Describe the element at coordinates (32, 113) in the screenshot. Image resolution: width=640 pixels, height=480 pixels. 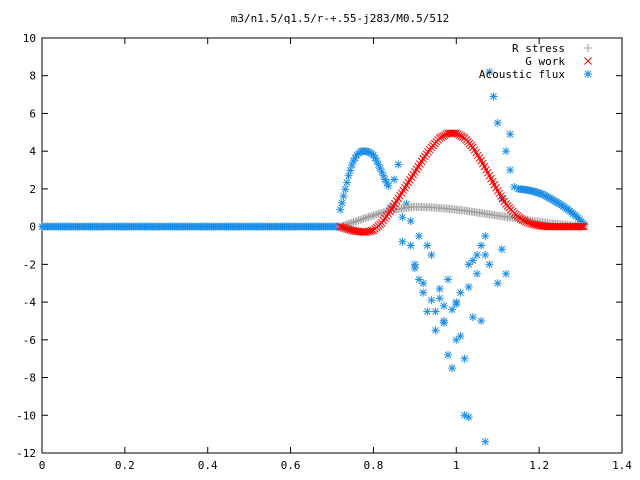
I see `y-tick-label: 6` at that location.